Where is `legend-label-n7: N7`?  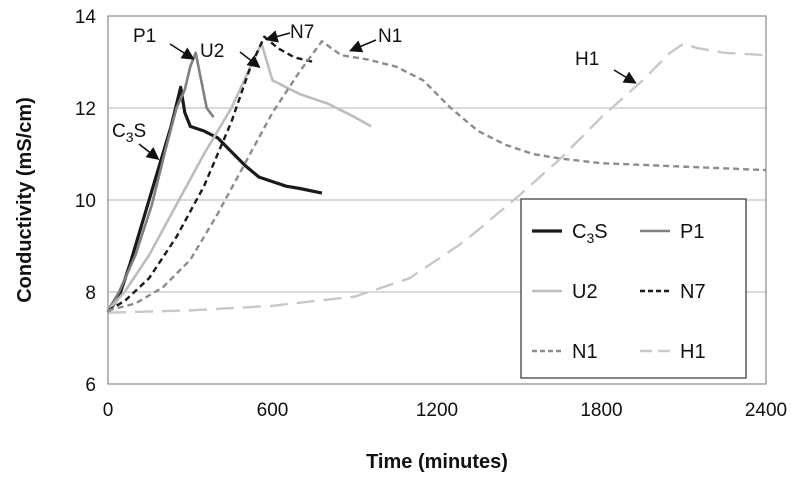 legend-label-n7: N7 is located at coordinates (693, 292).